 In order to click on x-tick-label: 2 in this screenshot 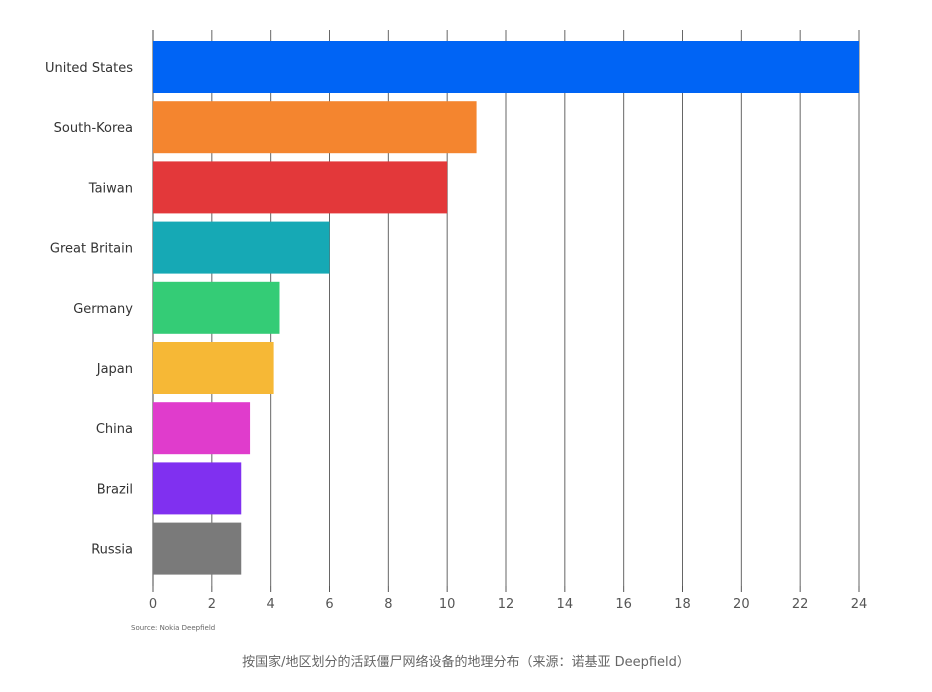, I will do `click(212, 604)`.